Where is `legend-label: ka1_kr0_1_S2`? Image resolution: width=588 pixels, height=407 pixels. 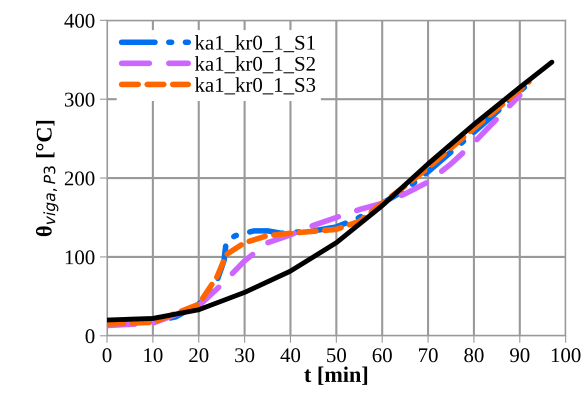 legend-label: ka1_kr0_1_S2 is located at coordinates (254, 65).